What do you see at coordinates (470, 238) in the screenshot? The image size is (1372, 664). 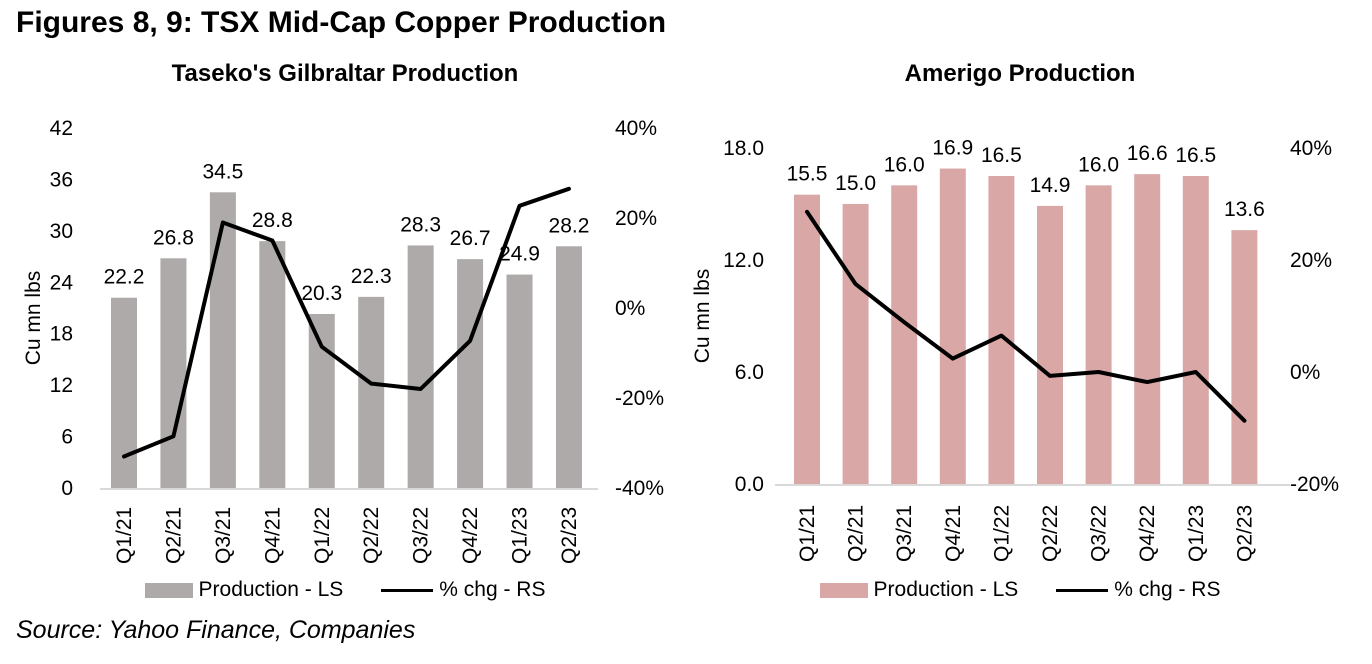 I see `bar-value-label: 26.7` at bounding box center [470, 238].